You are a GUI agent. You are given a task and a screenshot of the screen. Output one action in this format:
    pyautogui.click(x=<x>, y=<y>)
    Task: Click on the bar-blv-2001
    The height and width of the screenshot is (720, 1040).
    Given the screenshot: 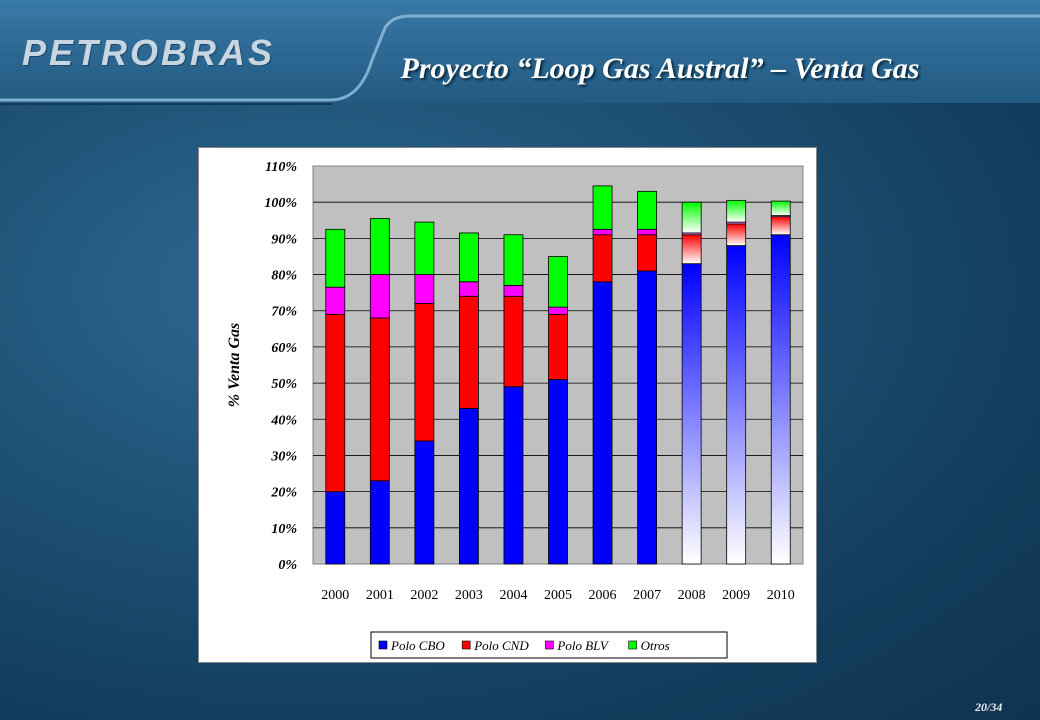 What is the action you would take?
    pyautogui.click(x=379, y=296)
    